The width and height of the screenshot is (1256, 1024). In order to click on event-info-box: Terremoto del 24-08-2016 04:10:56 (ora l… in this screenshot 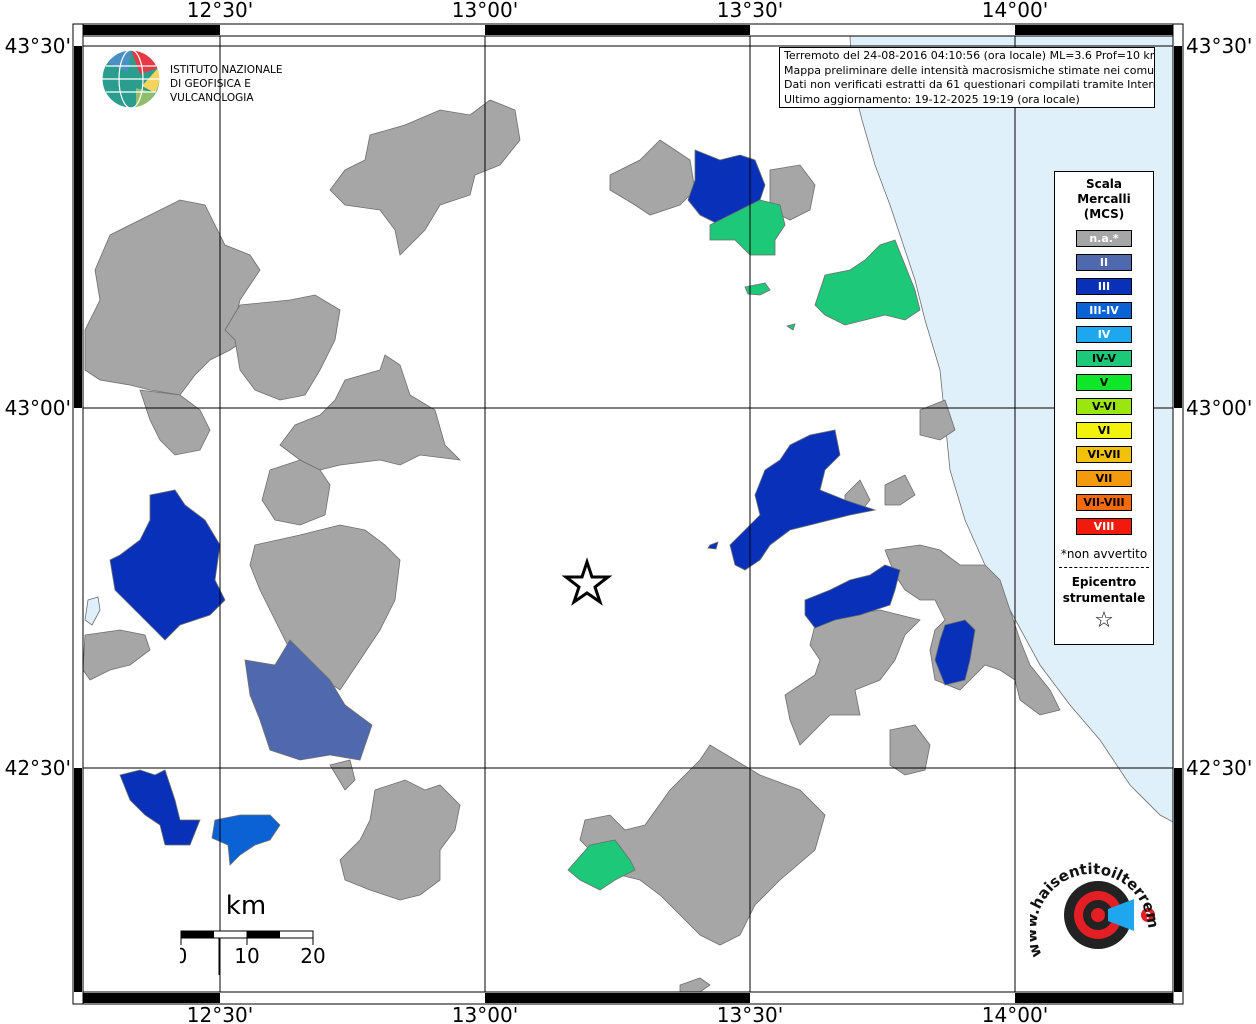, I will do `click(967, 77)`.